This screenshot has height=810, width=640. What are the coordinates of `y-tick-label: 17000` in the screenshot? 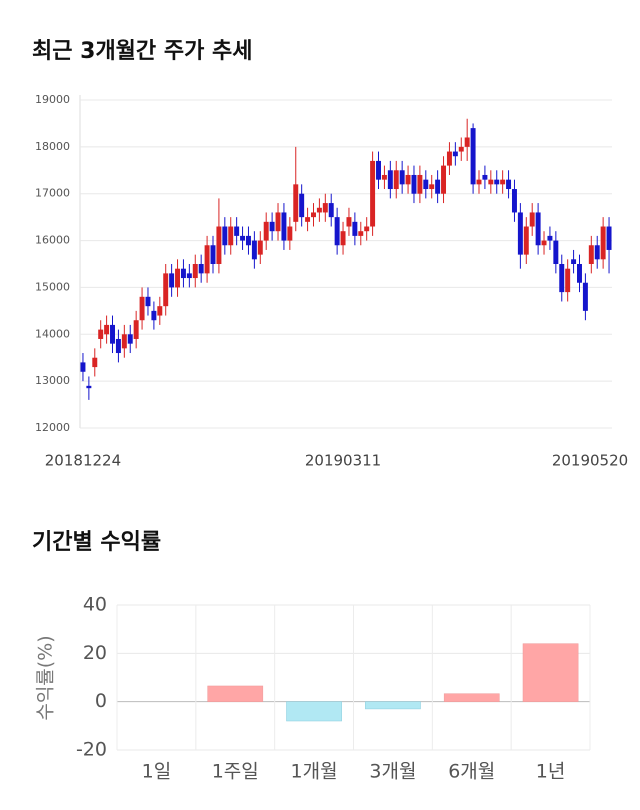 It's located at (52, 193).